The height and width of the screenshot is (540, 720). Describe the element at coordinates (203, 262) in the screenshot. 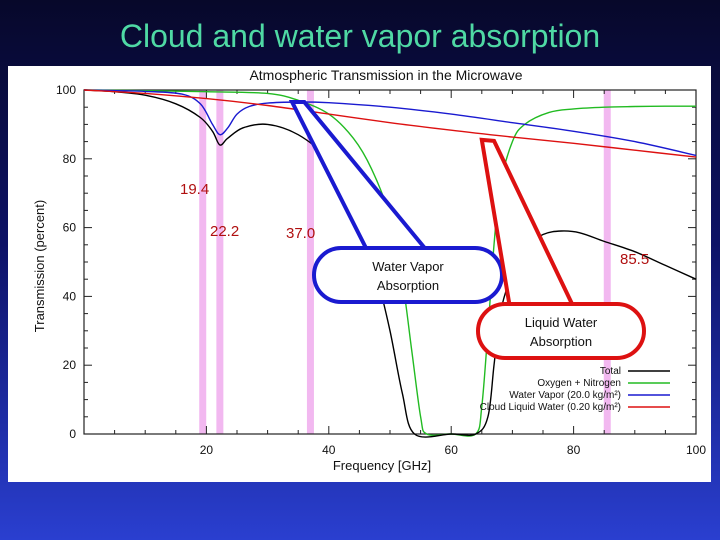

I see `band-19.4` at that location.